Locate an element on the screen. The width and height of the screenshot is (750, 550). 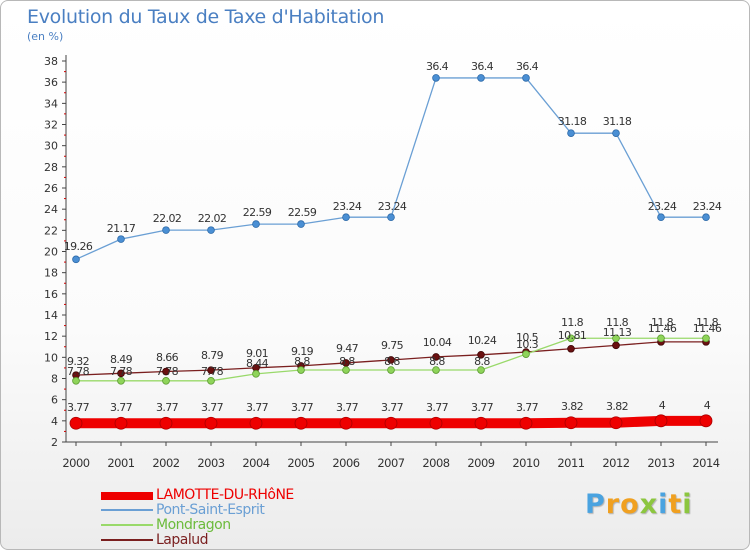
data-label: 9.19 is located at coordinates (302, 351).